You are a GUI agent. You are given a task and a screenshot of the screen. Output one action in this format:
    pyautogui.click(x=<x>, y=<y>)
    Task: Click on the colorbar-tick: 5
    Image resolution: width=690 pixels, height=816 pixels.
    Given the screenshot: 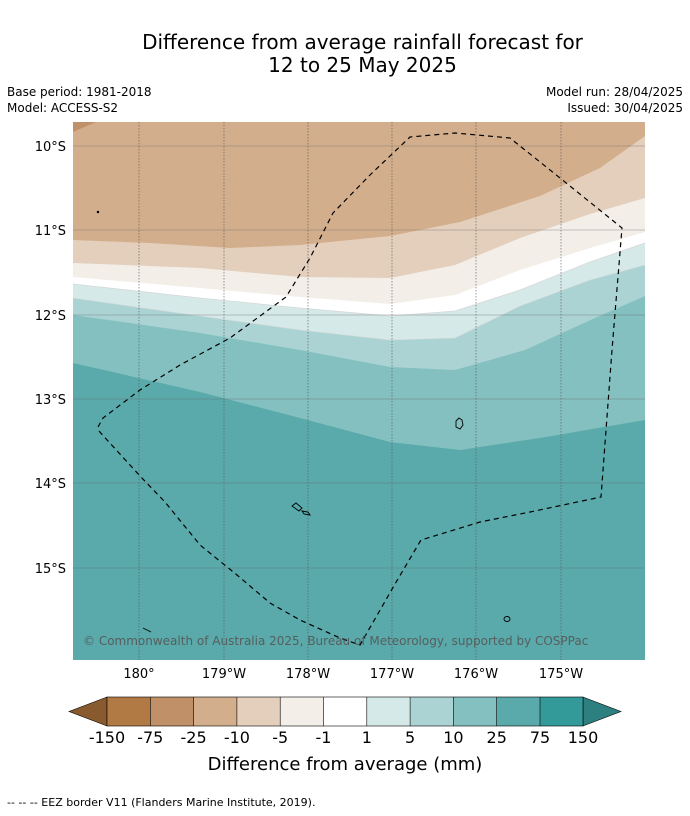 What is the action you would take?
    pyautogui.click(x=410, y=737)
    